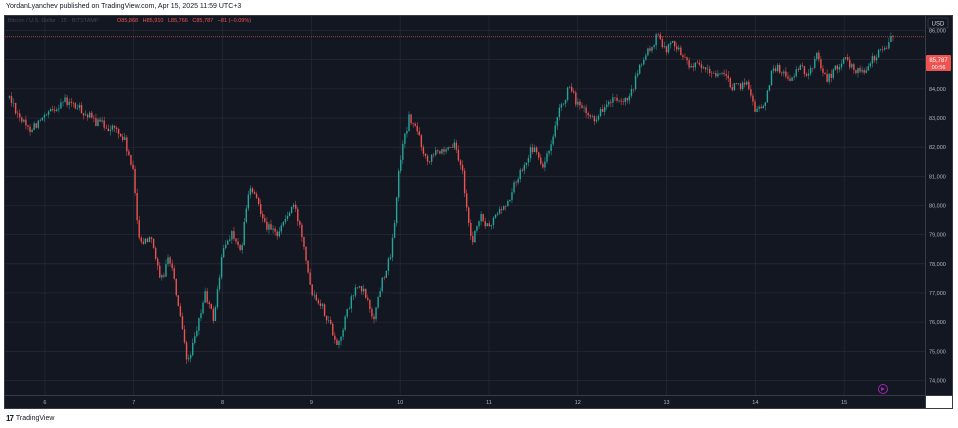 The height and width of the screenshot is (428, 958). Describe the element at coordinates (153, 21) in the screenshot. I see `legend-high: H85,910` at that location.